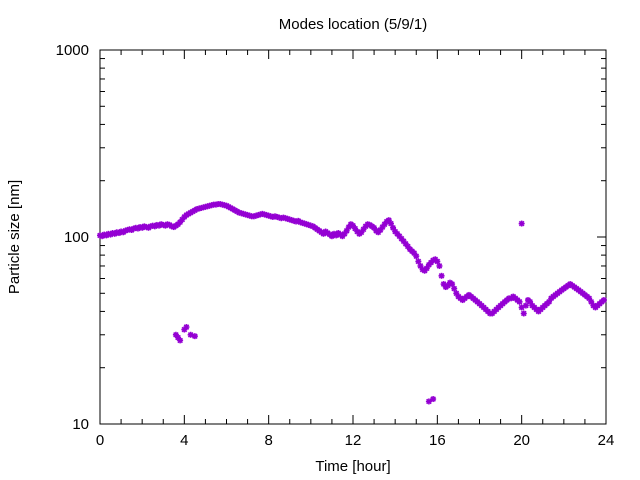  I want to click on x-tick-label: 24, so click(606, 440).